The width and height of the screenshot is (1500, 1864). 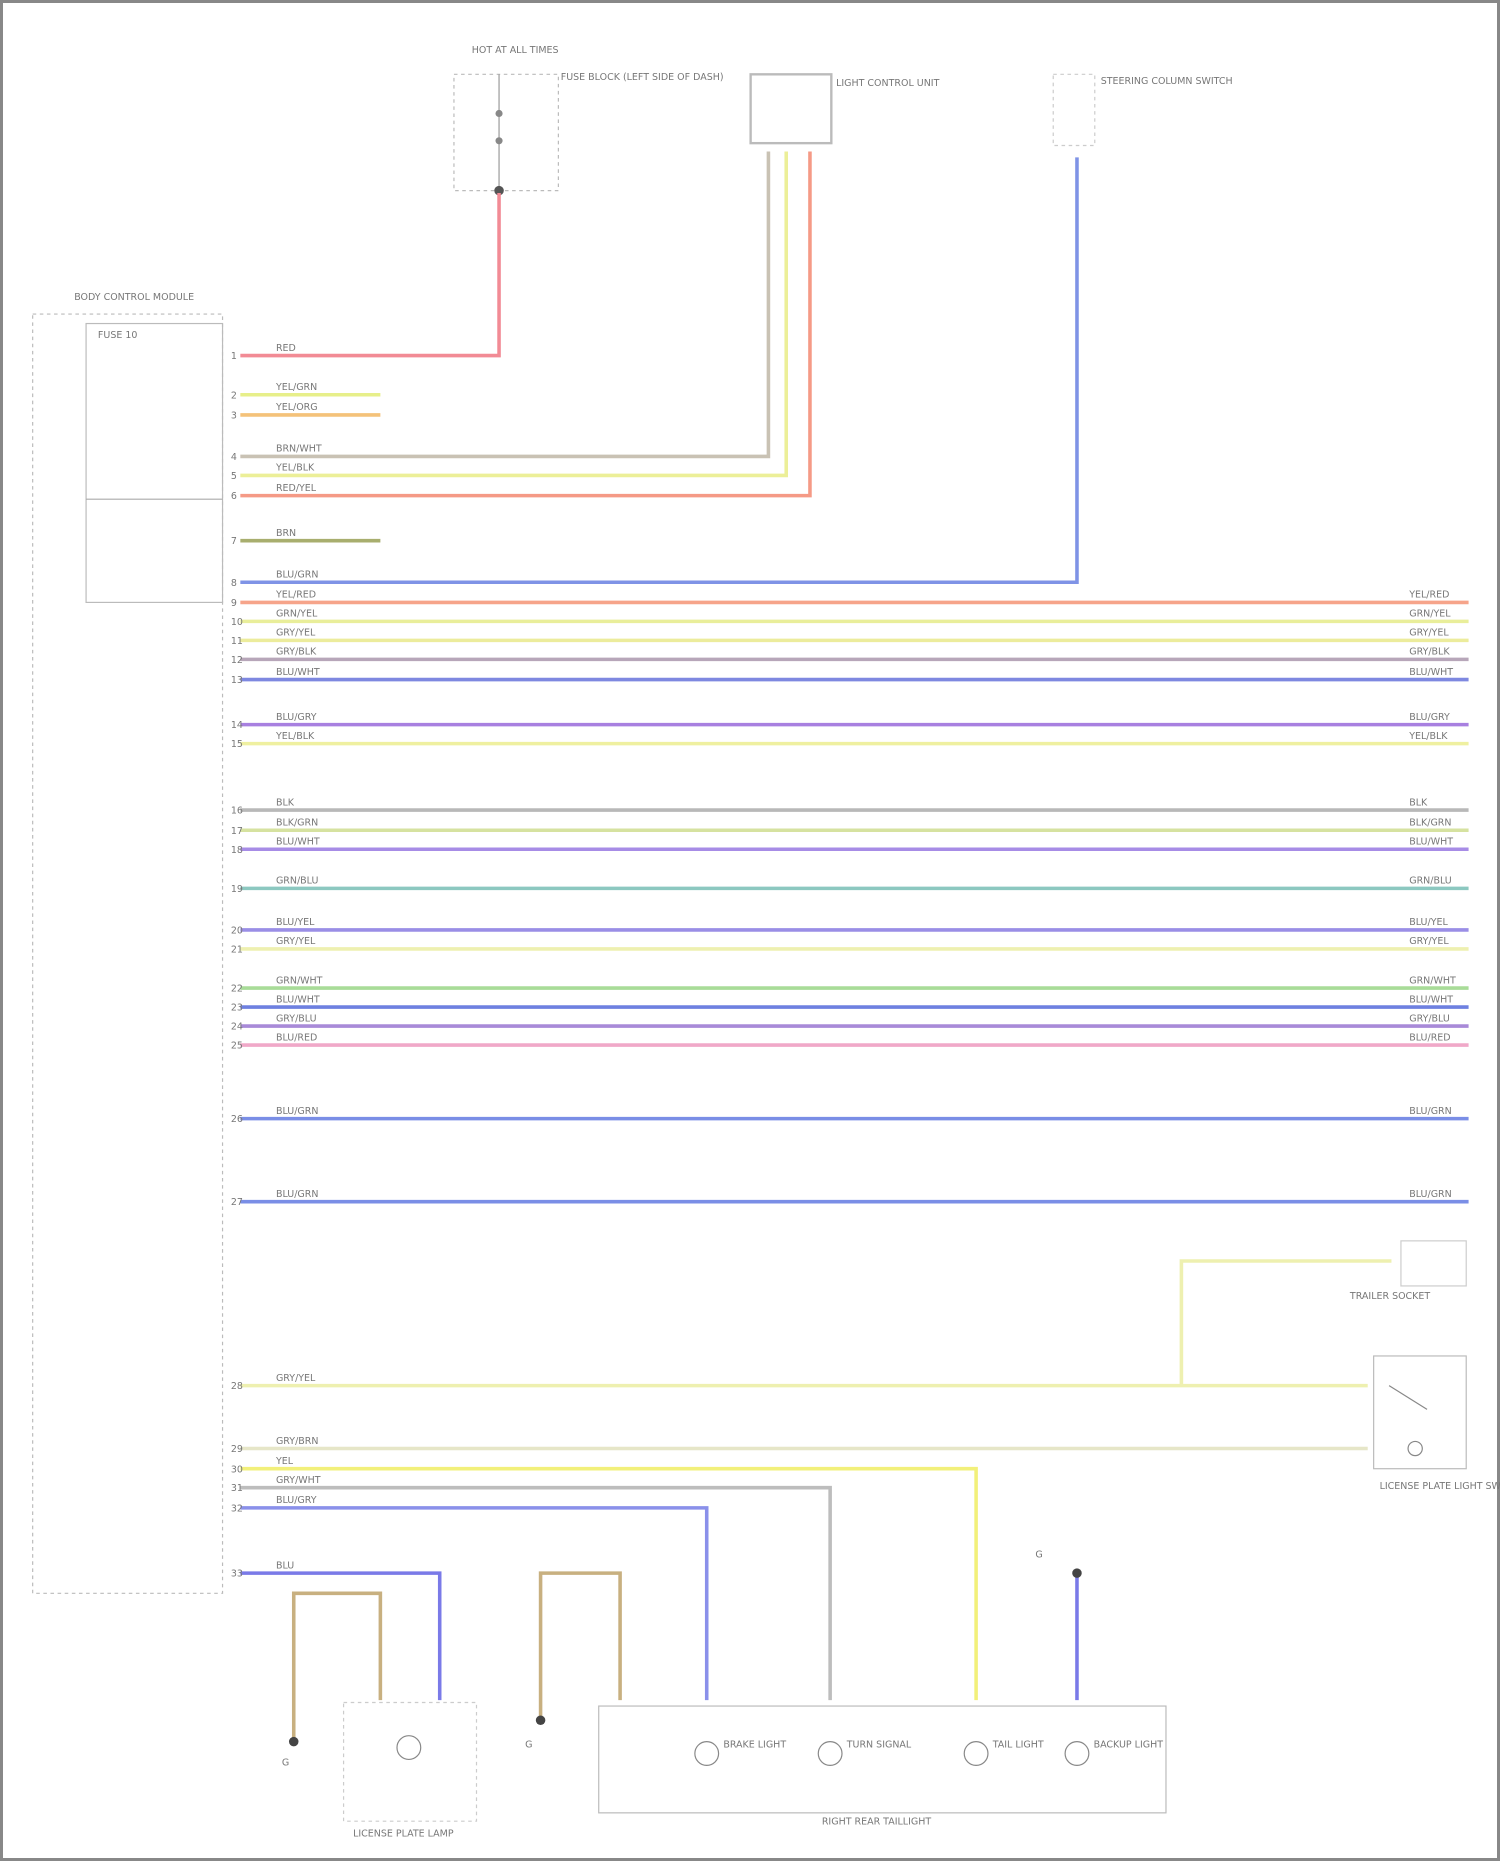 What do you see at coordinates (234, 476) in the screenshot?
I see `pin-number: 5` at bounding box center [234, 476].